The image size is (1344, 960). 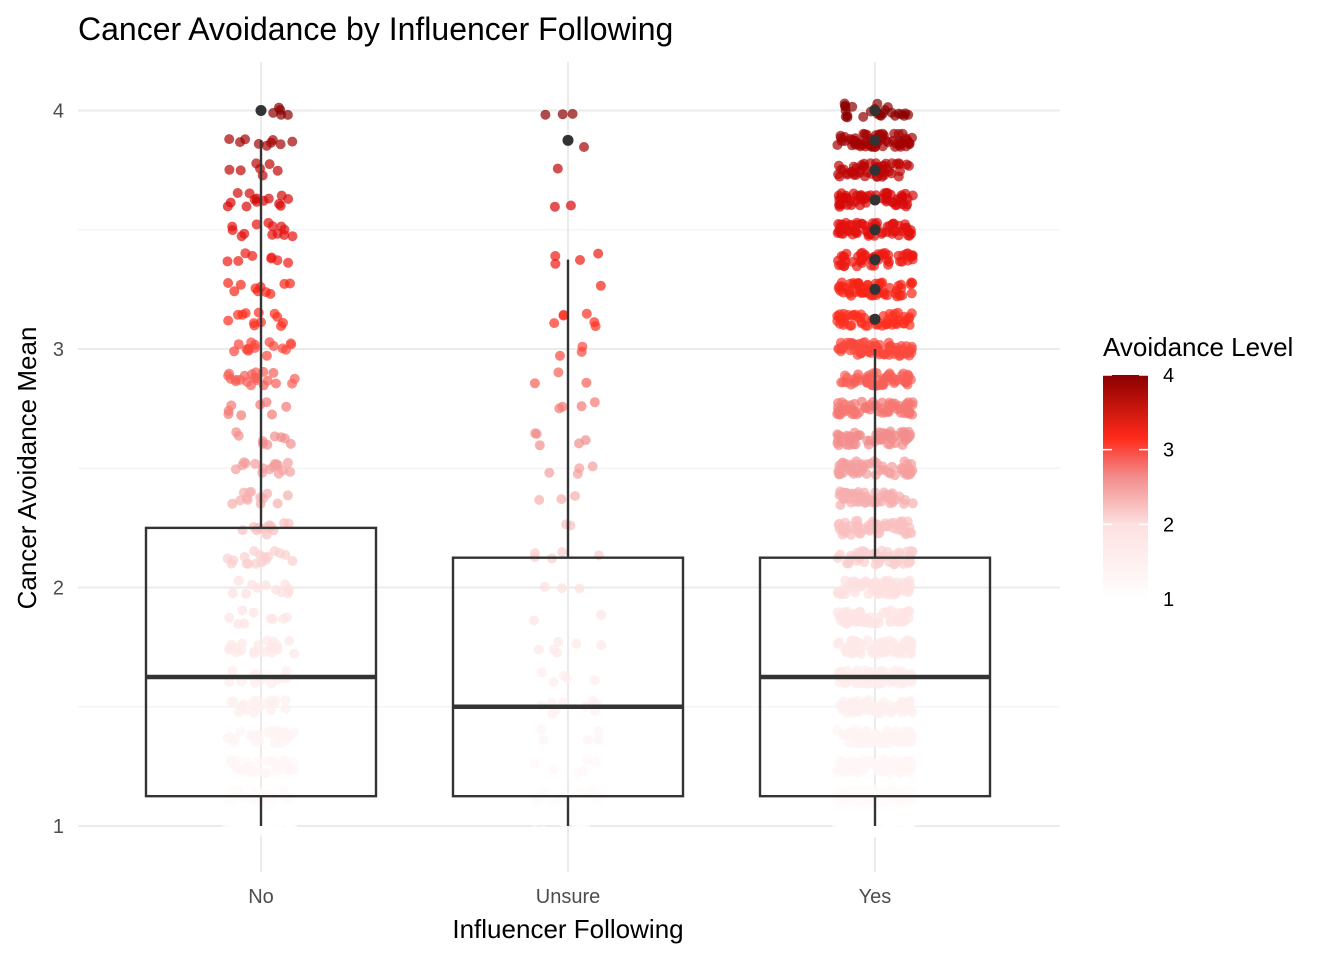 What do you see at coordinates (1168, 525) in the screenshot?
I see `legend-tick-label: 2` at bounding box center [1168, 525].